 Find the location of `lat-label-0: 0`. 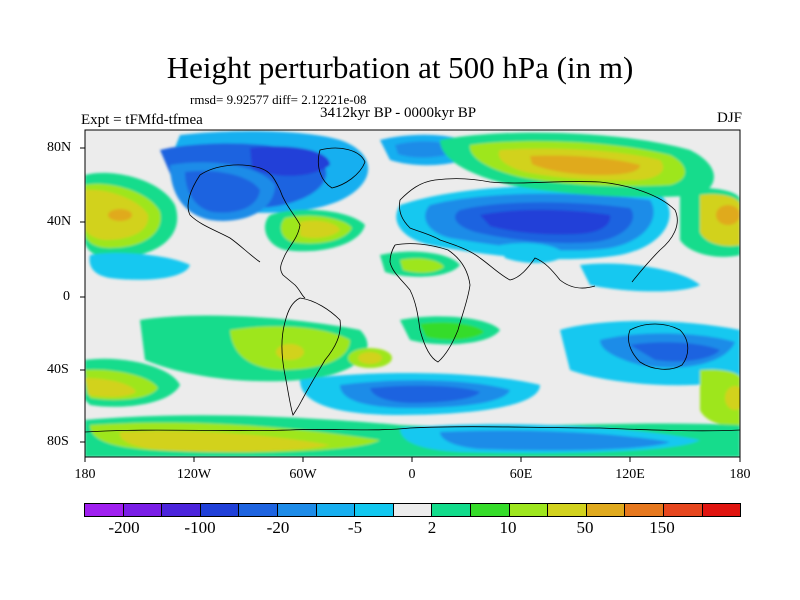

lat-label-0: 0 is located at coordinates (66, 296).